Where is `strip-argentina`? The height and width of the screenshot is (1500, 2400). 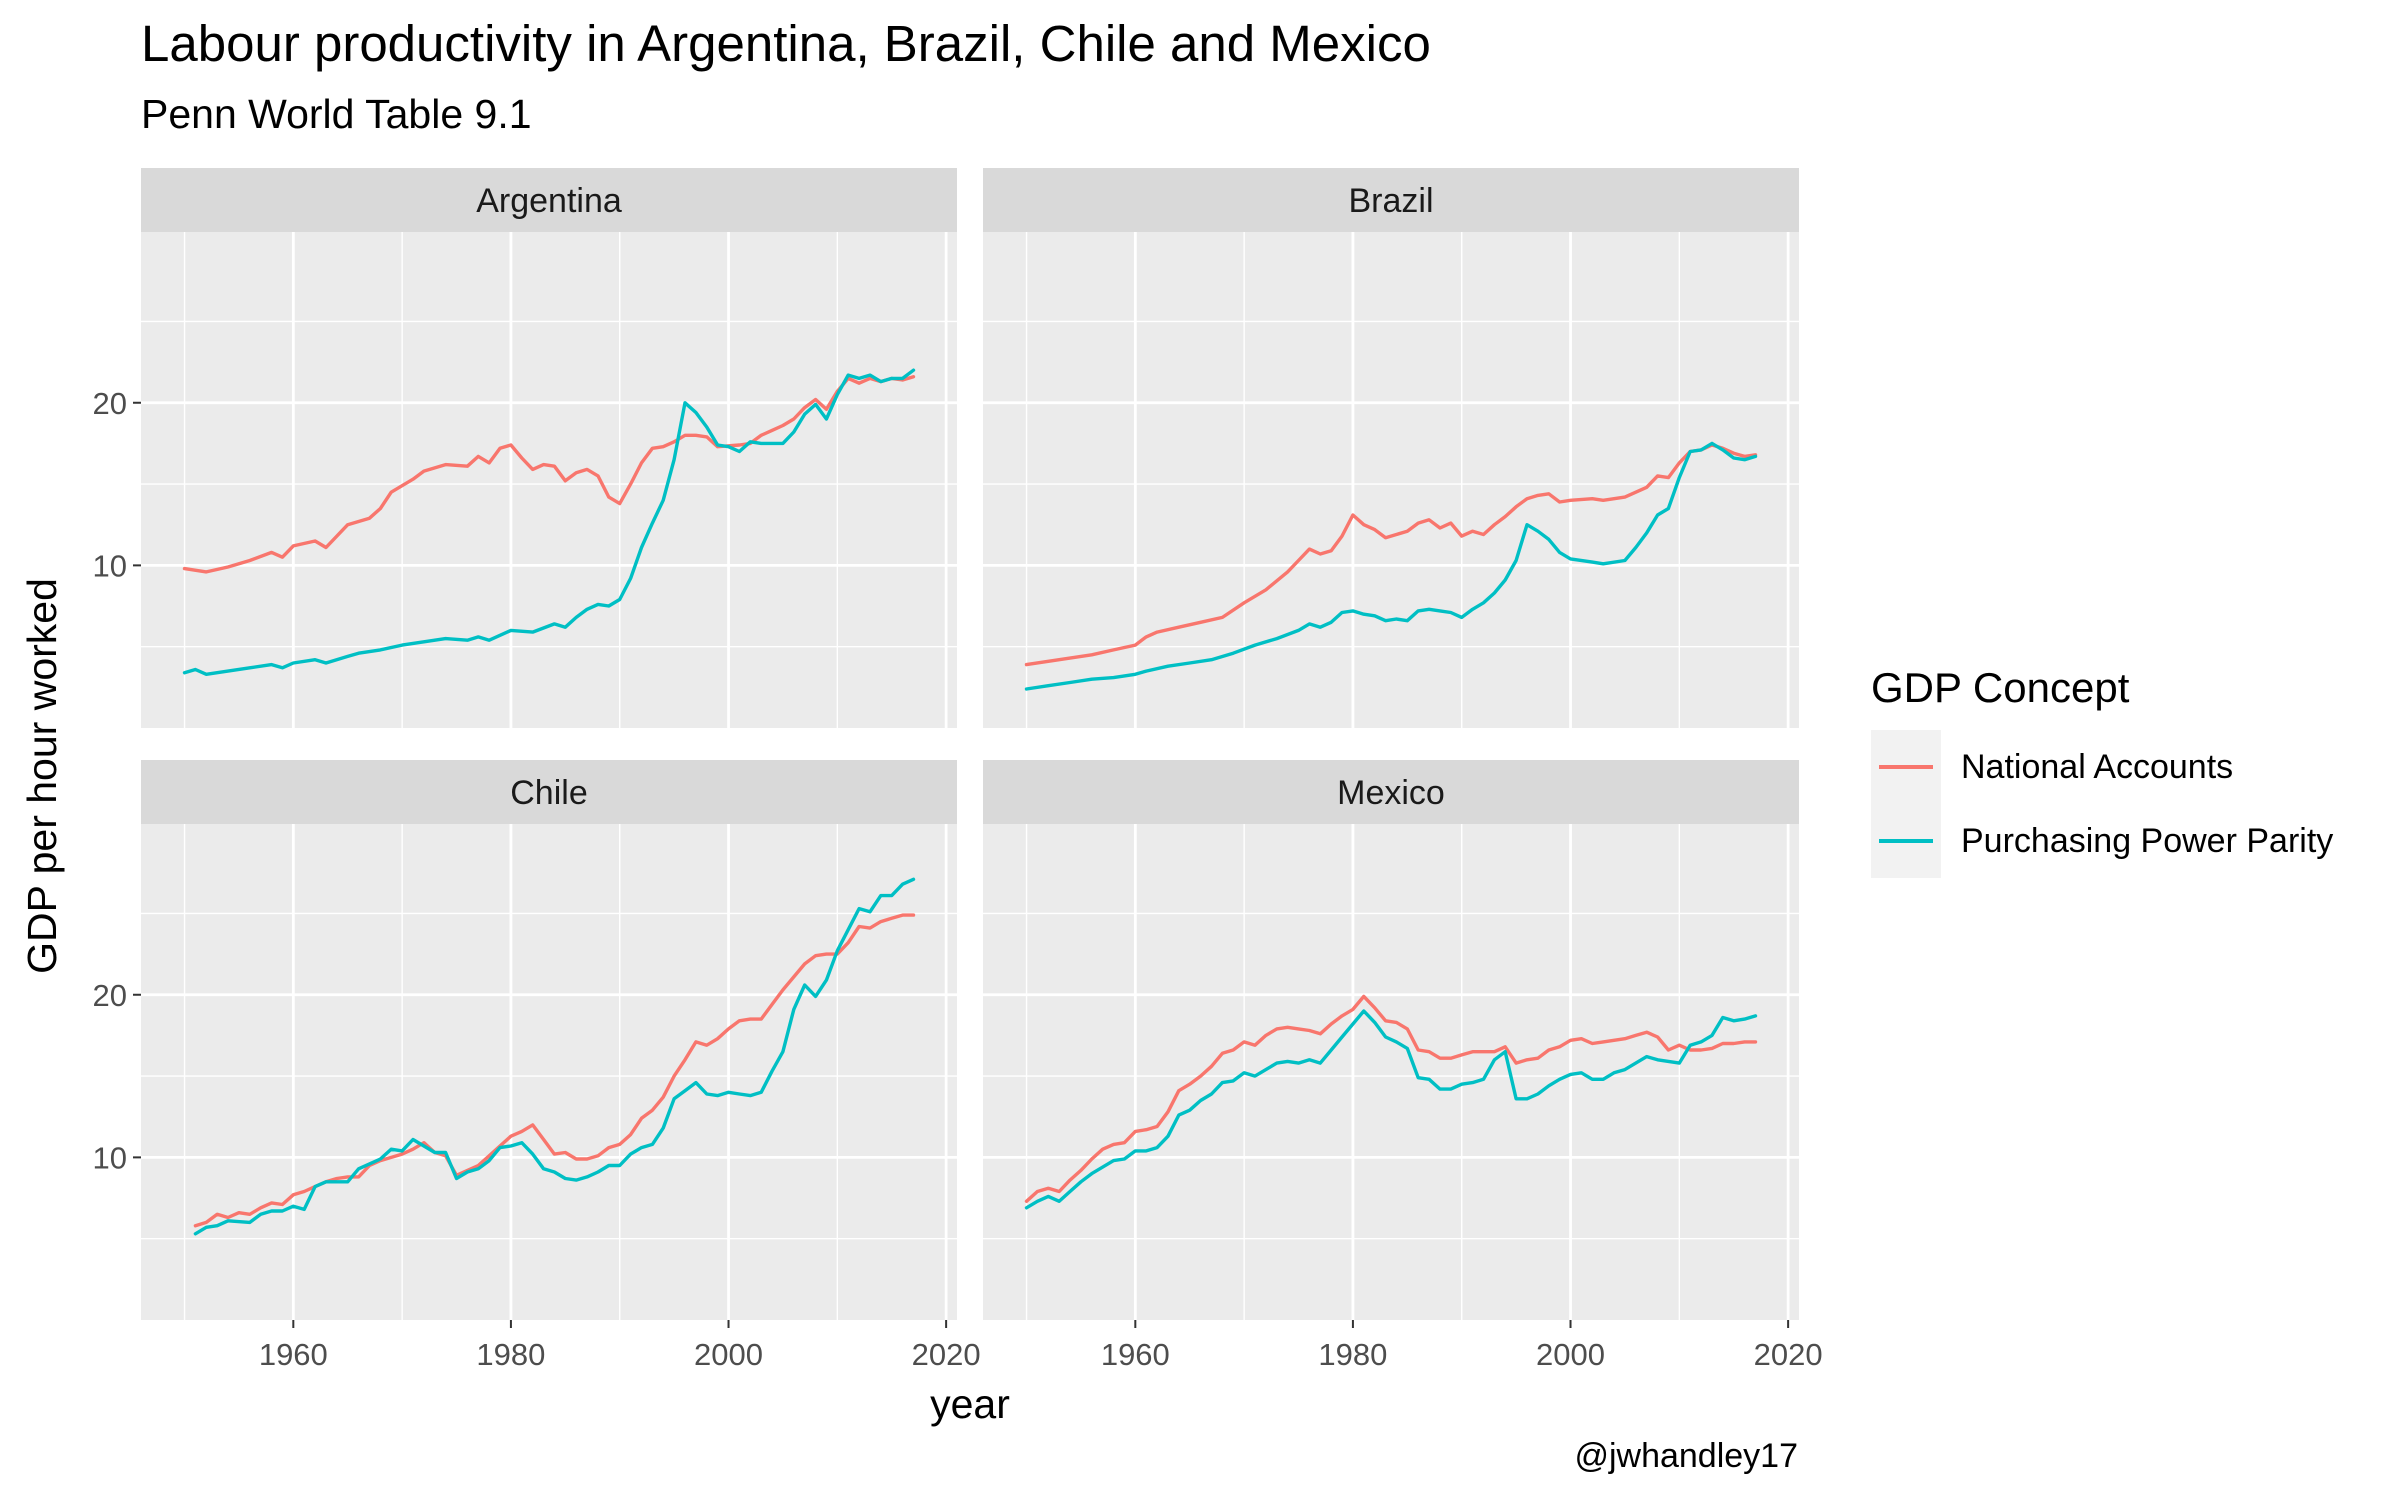
strip-argentina is located at coordinates (549, 200).